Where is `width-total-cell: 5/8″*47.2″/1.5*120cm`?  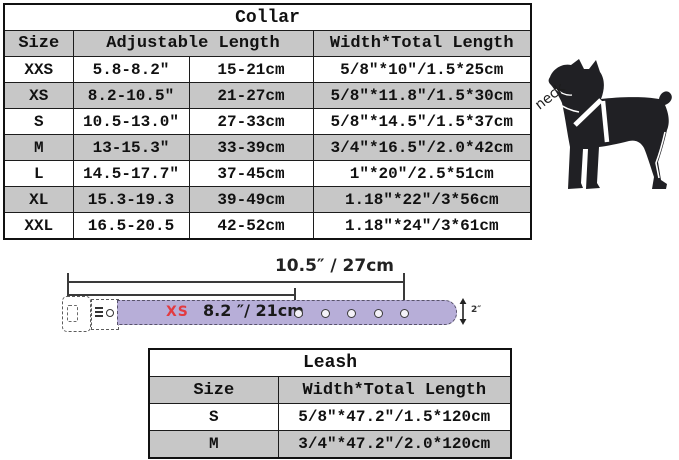
width-total-cell: 5/8″*47.2″/1.5*120cm is located at coordinates (394, 417).